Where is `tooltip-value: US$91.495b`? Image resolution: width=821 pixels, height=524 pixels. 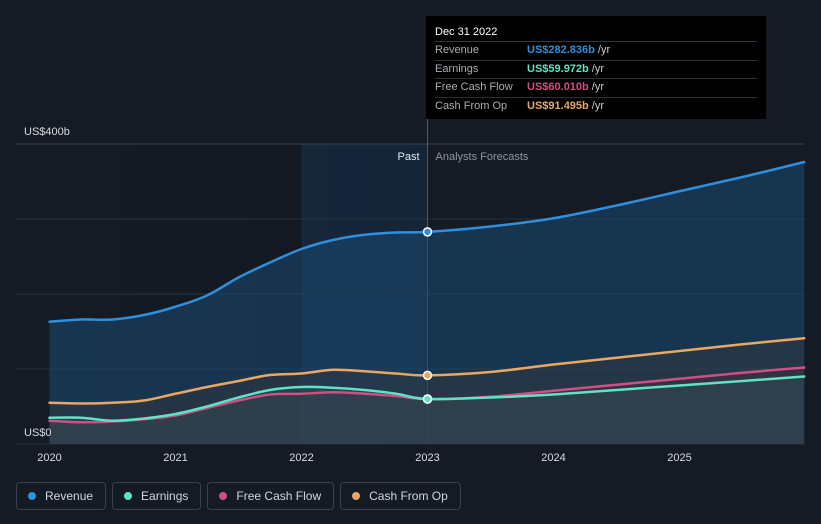
tooltip-value: US$91.495b is located at coordinates (558, 105).